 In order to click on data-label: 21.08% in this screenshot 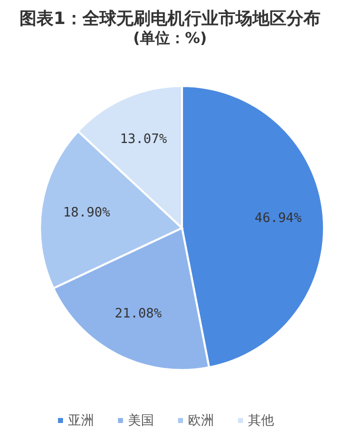, I will do `click(138, 314)`.